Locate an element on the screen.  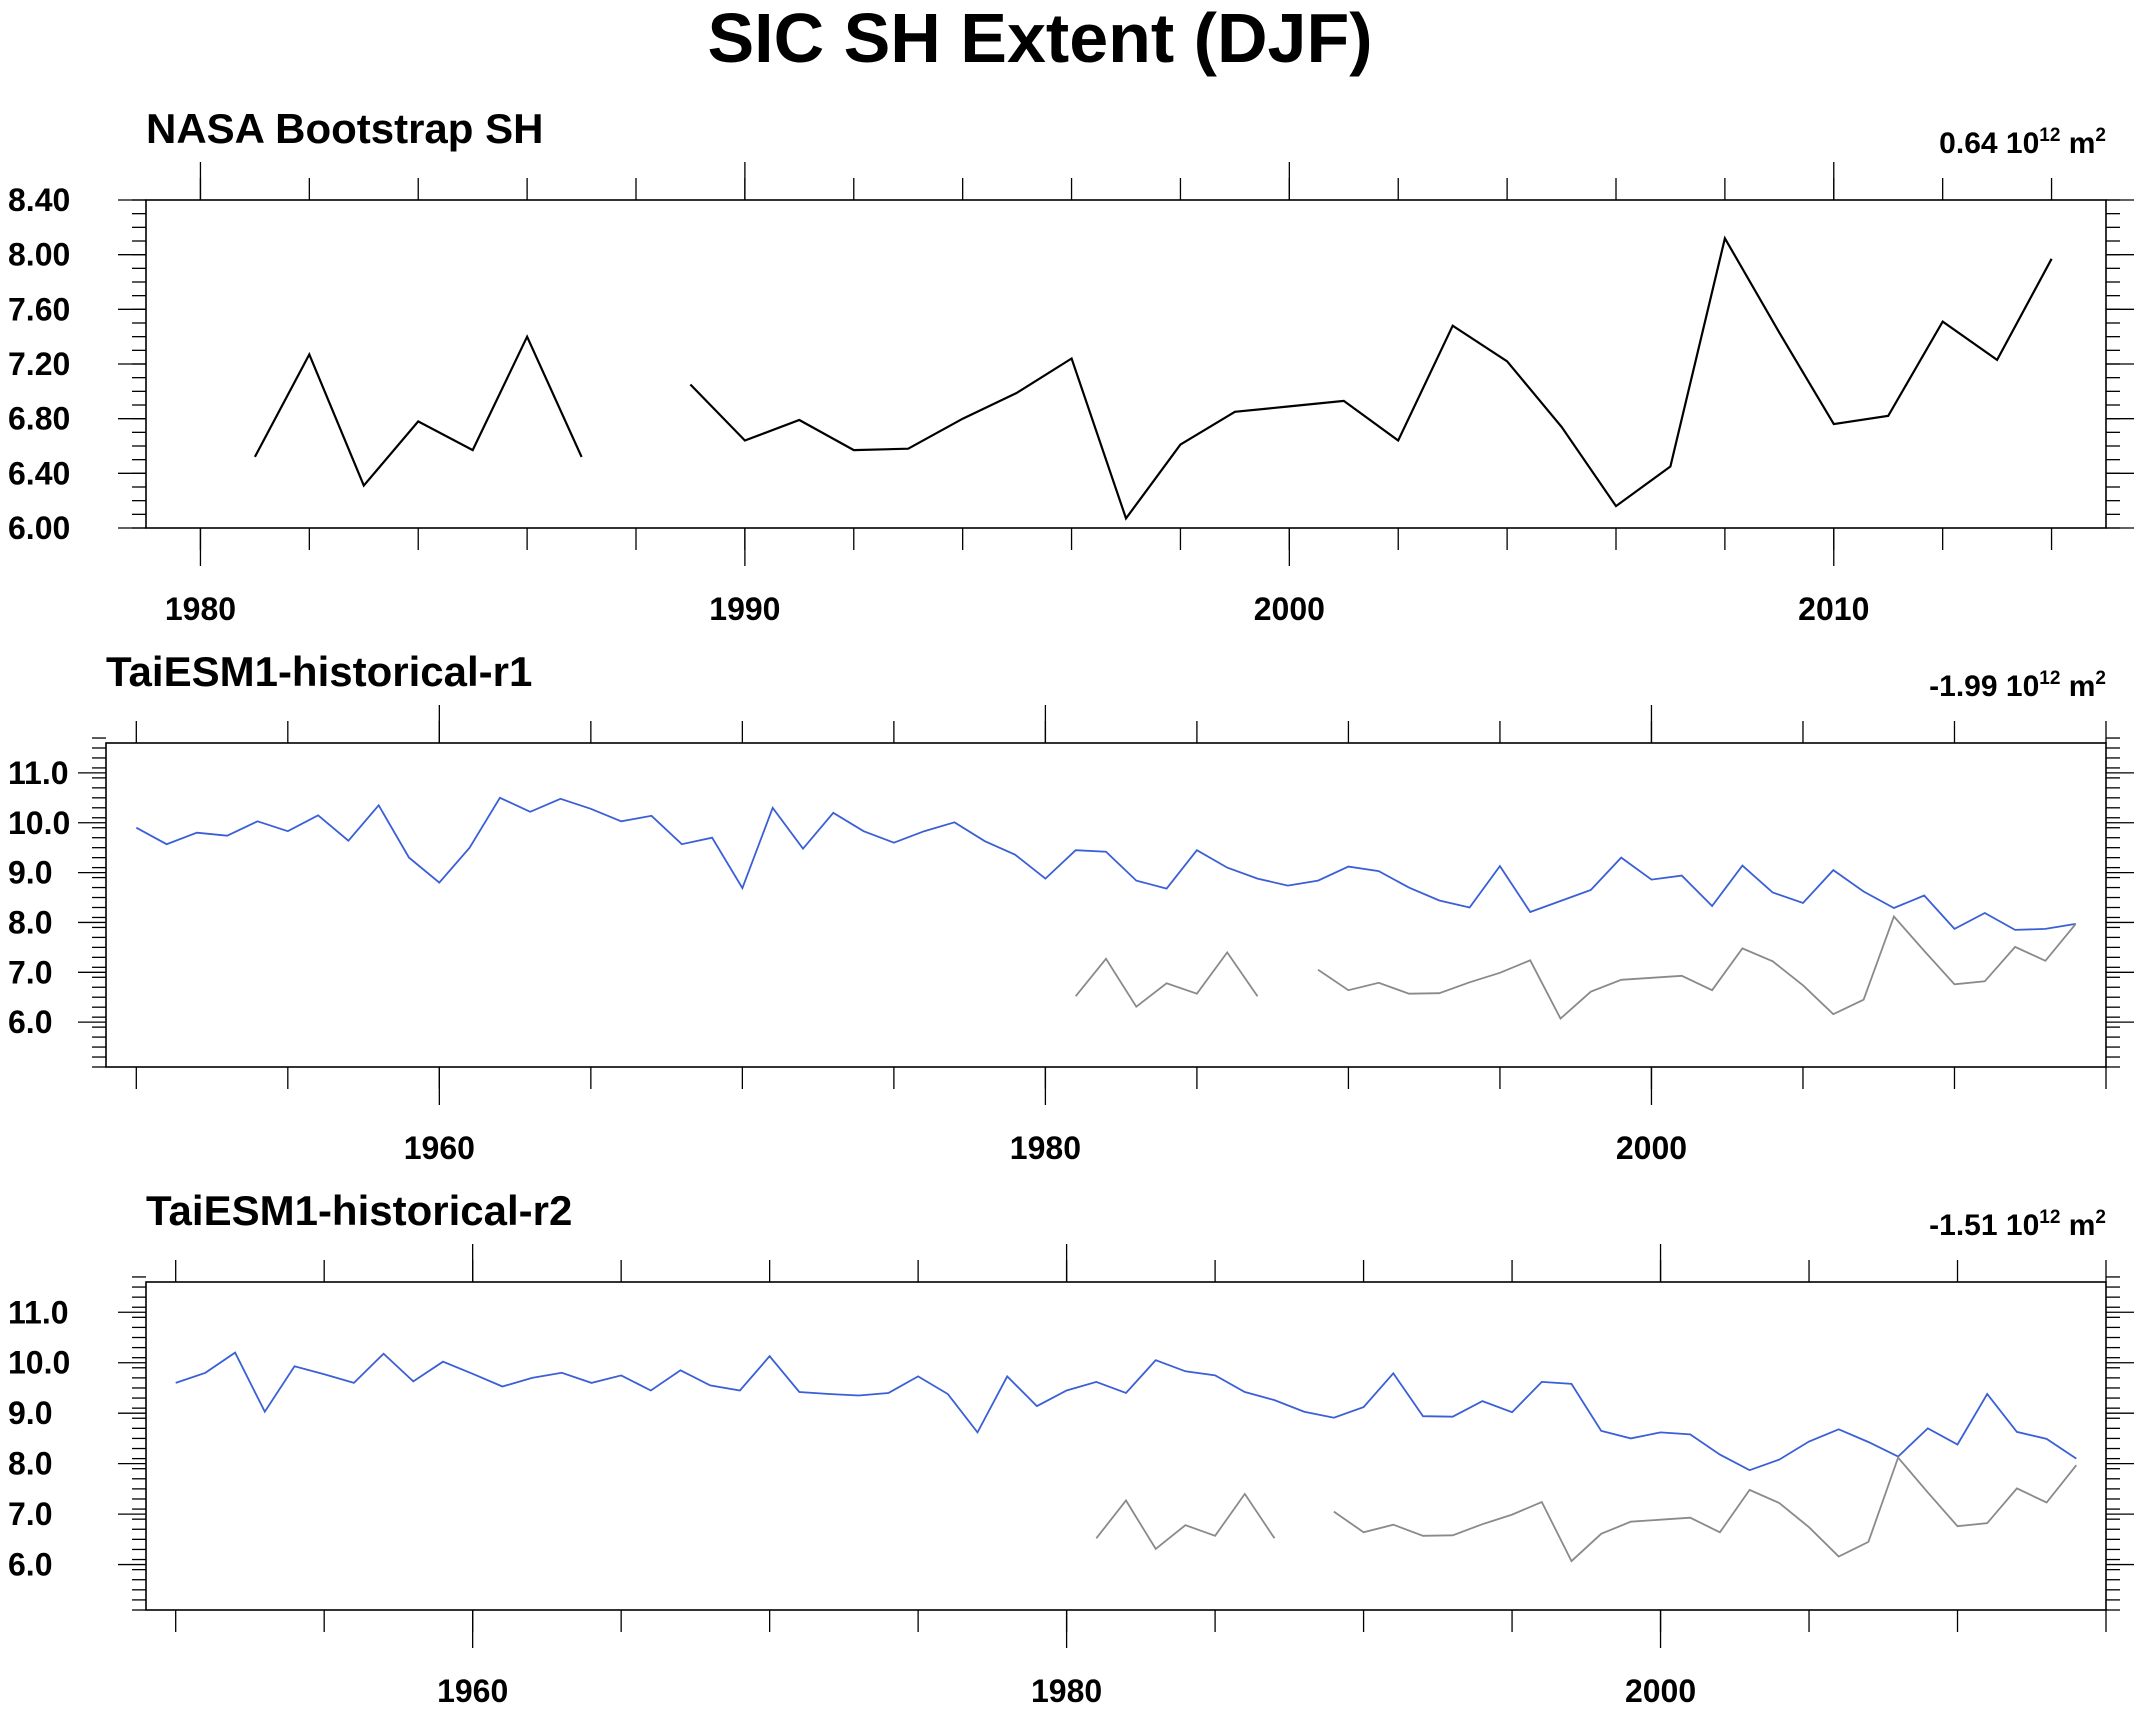
trend-label: 0.64 1012 m2 is located at coordinates (2022, 142).